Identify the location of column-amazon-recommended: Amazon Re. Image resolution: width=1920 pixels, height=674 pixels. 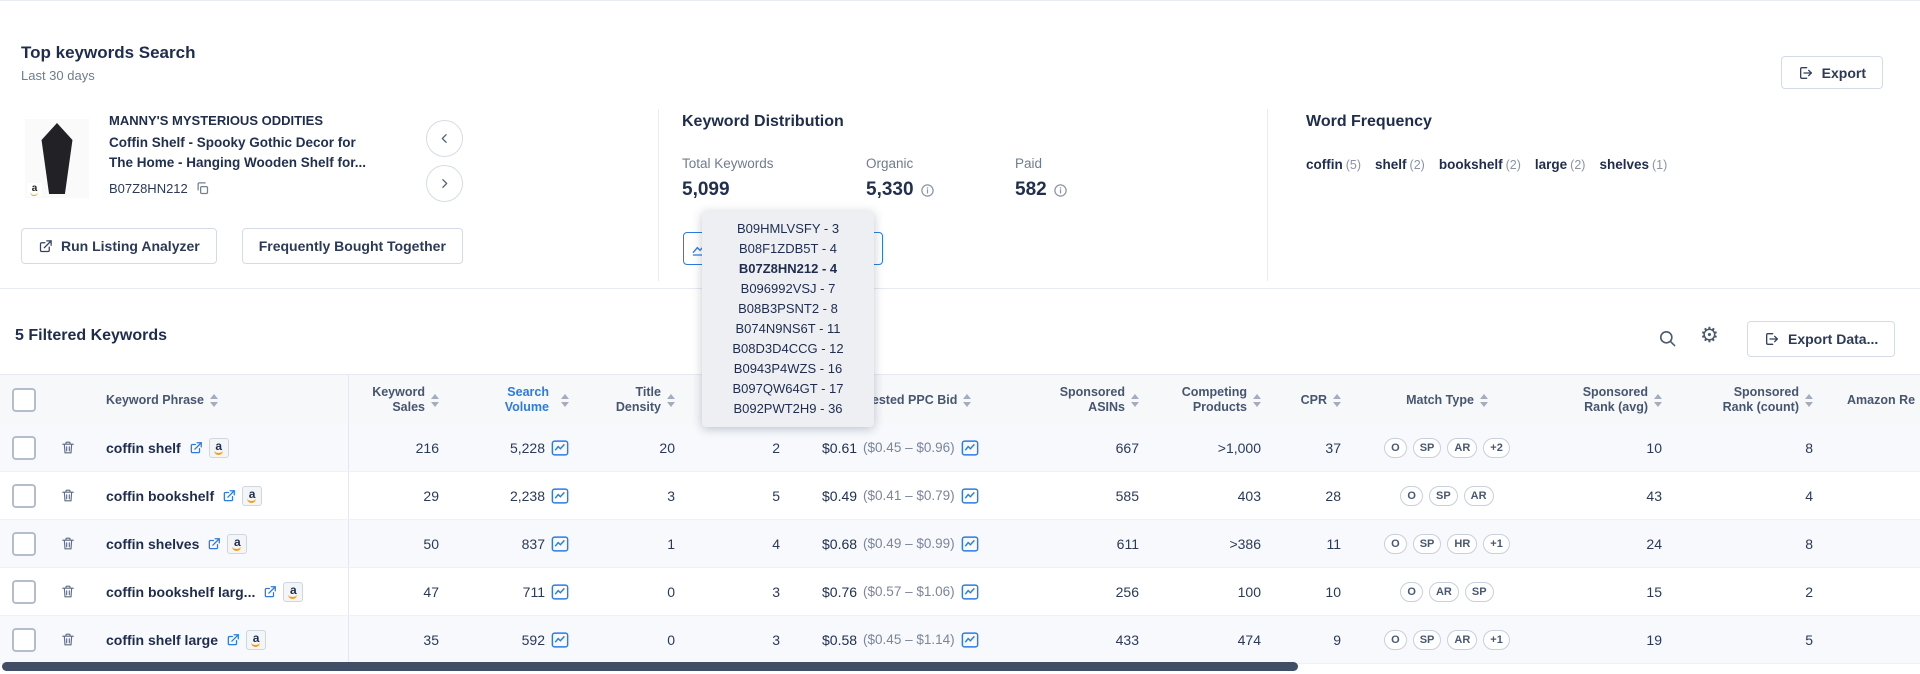
(1881, 399).